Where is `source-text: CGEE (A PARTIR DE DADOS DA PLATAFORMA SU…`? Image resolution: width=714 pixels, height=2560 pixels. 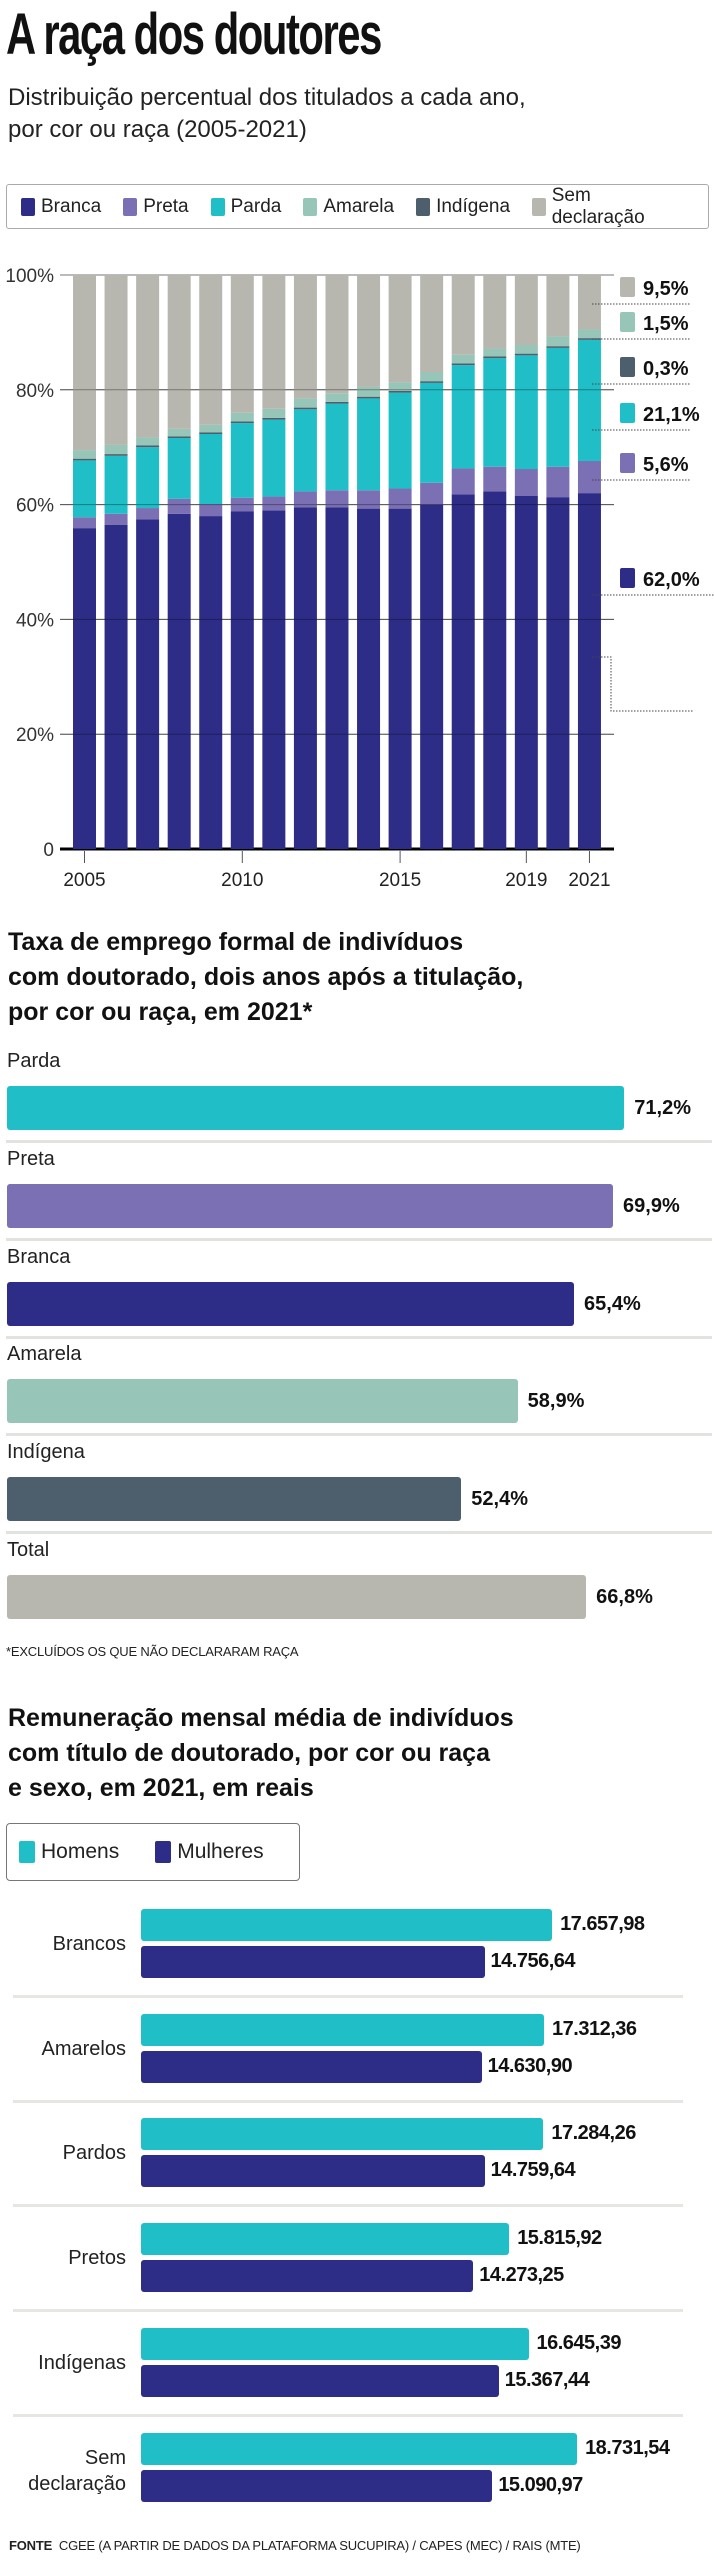 source-text: CGEE (A PARTIR DE DADOS DA PLATAFORMA SU… is located at coordinates (319, 2545).